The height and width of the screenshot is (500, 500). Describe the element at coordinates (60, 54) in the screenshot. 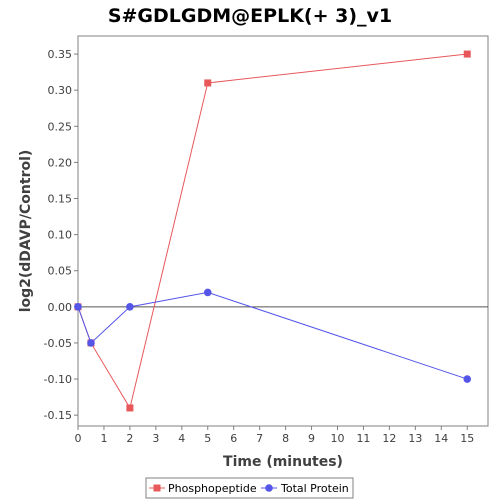

I see `y-tick-label: 0.35` at that location.